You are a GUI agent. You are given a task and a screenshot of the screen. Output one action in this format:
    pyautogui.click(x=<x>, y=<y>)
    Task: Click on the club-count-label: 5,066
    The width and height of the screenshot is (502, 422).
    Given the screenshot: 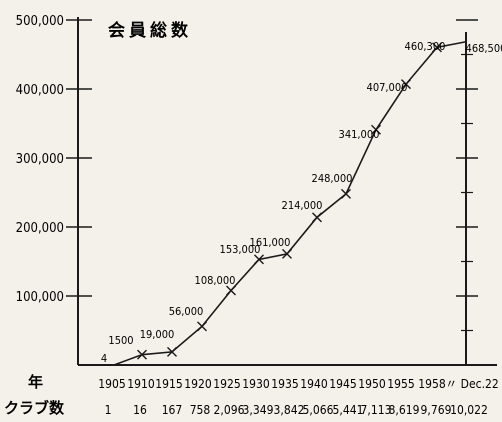 What is the action you would take?
    pyautogui.click(x=318, y=410)
    